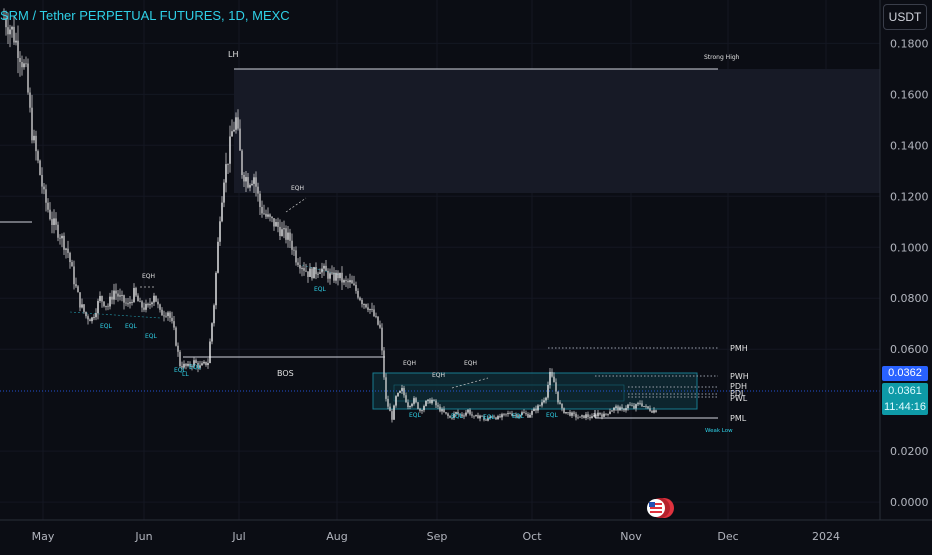 This screenshot has width=932, height=555. Describe the element at coordinates (518, 416) in the screenshot. I see `label-eql-10: EQL` at that location.